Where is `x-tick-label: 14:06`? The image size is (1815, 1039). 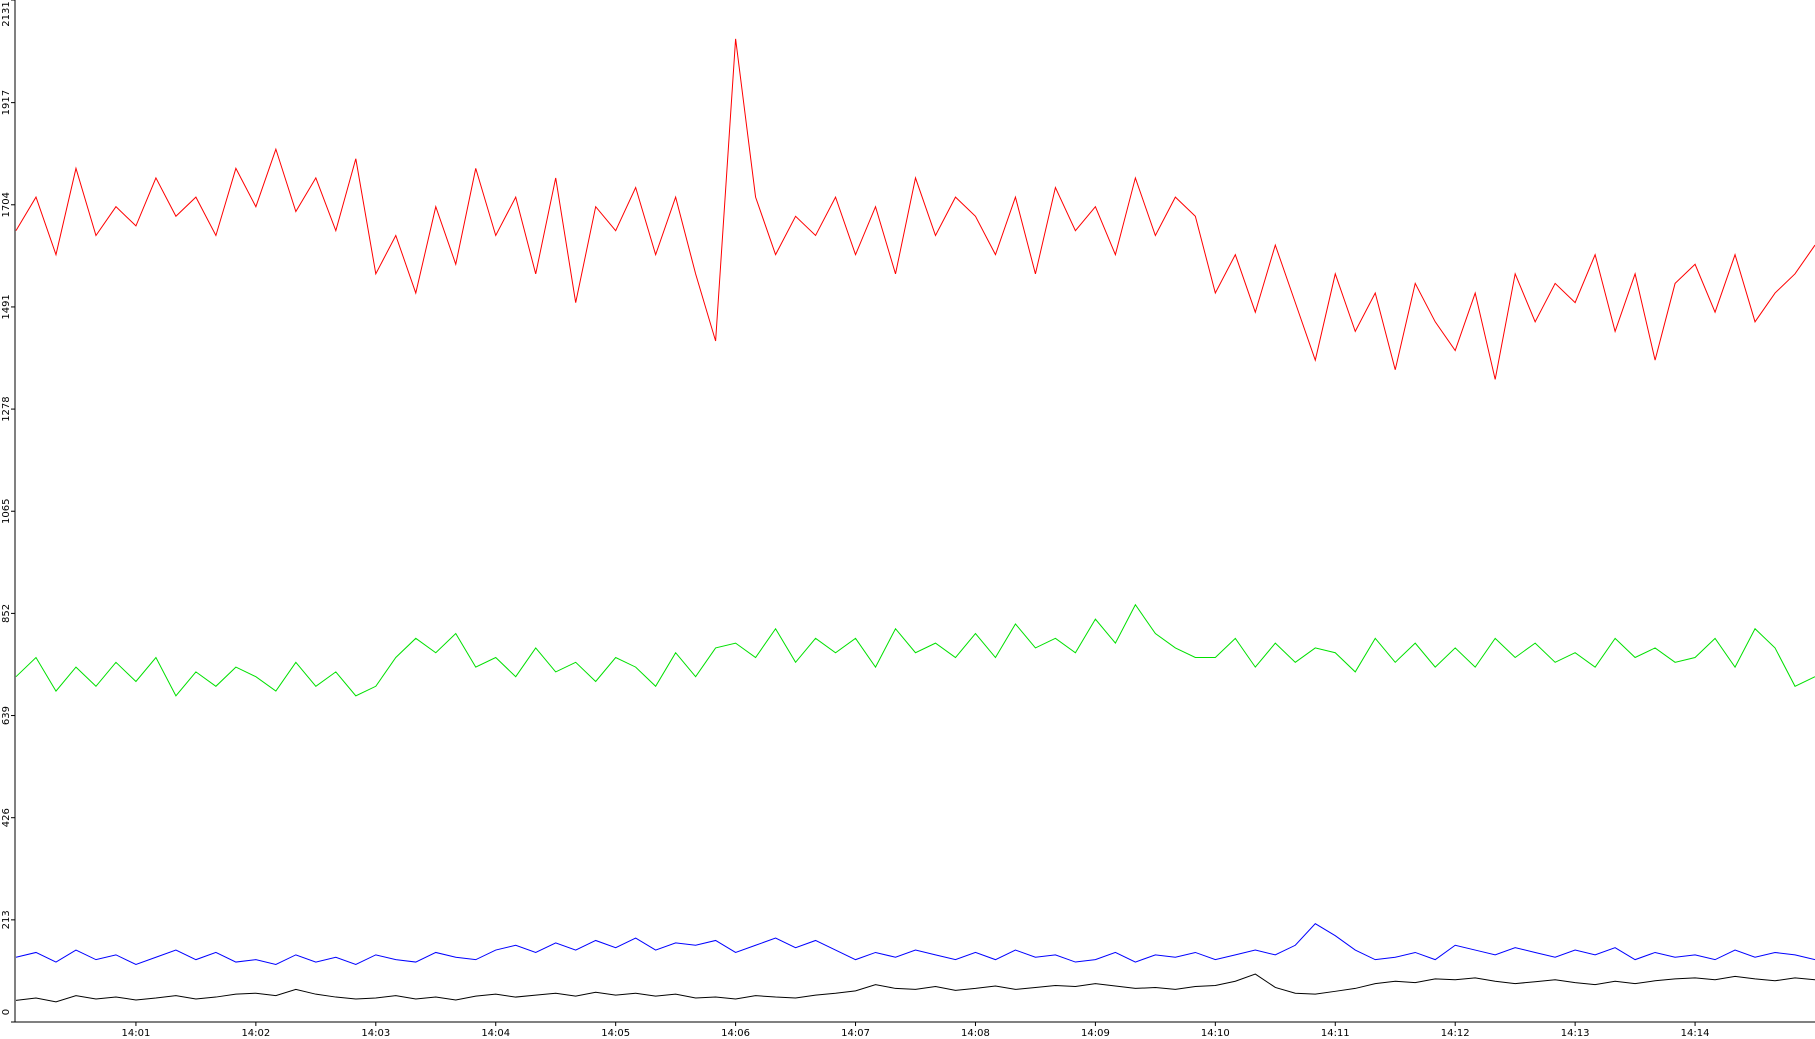
x-tick-label: 14:06 is located at coordinates (735, 1033).